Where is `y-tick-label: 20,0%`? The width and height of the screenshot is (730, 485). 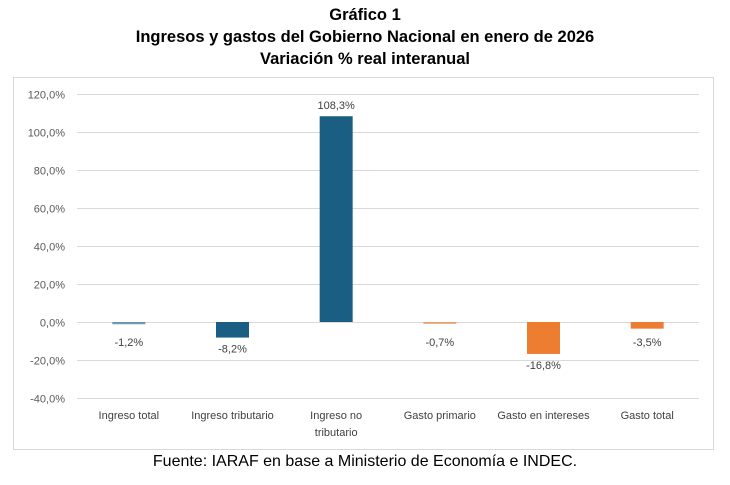
y-tick-label: 20,0% is located at coordinates (49, 286).